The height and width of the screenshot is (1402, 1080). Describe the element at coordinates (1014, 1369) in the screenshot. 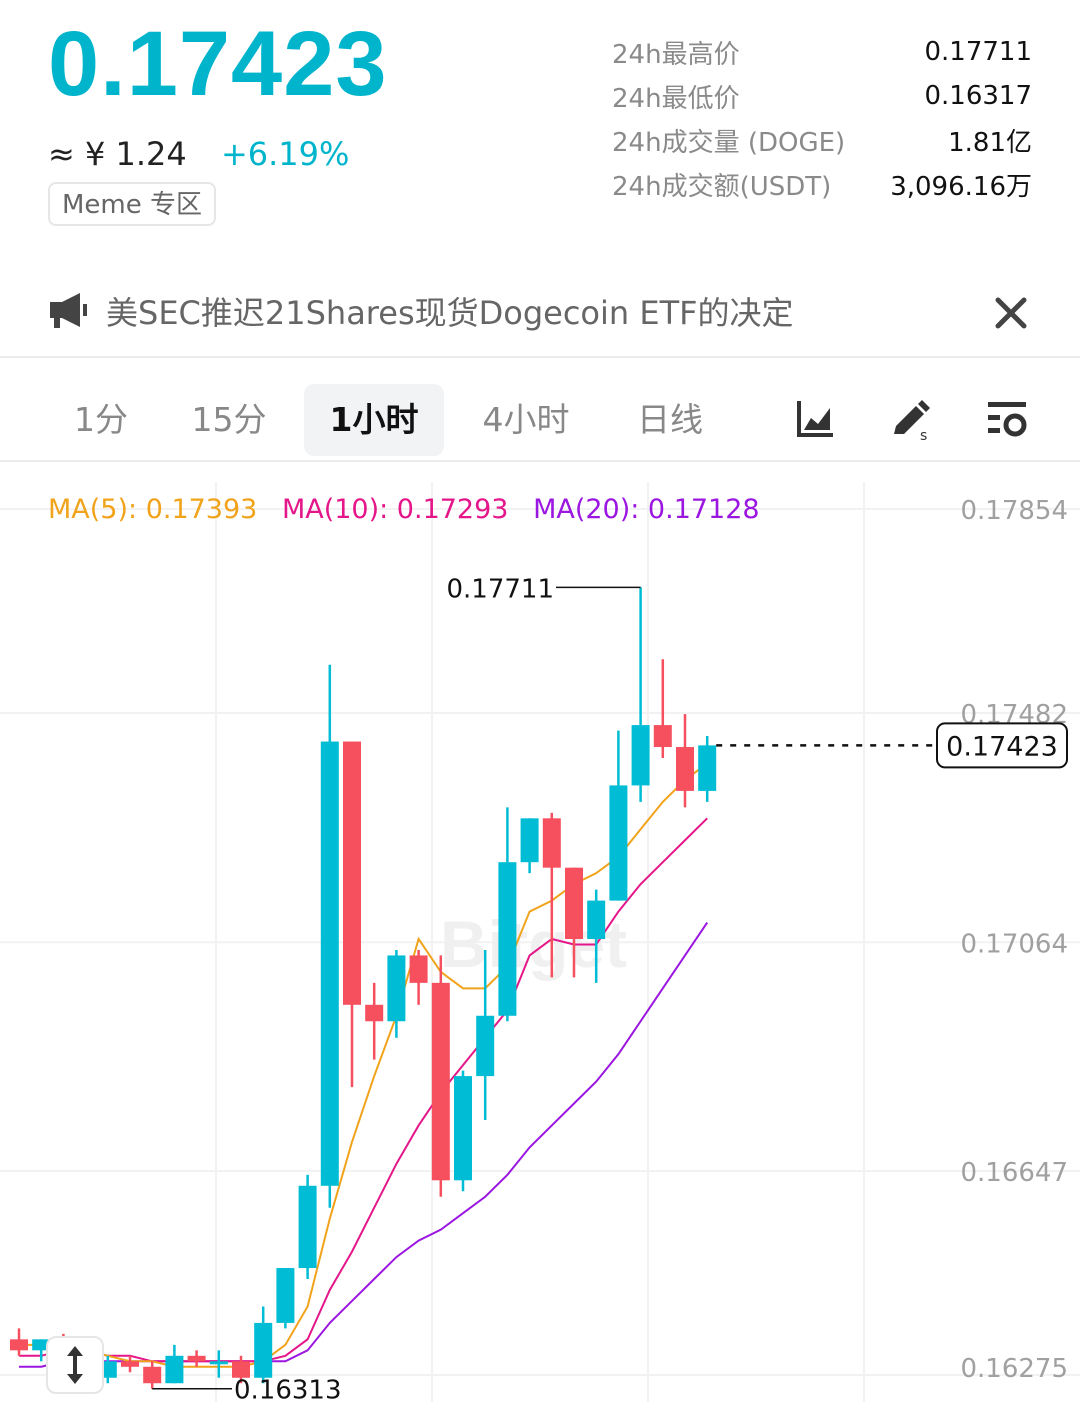

I see `y-tick-label: 0.16275` at that location.